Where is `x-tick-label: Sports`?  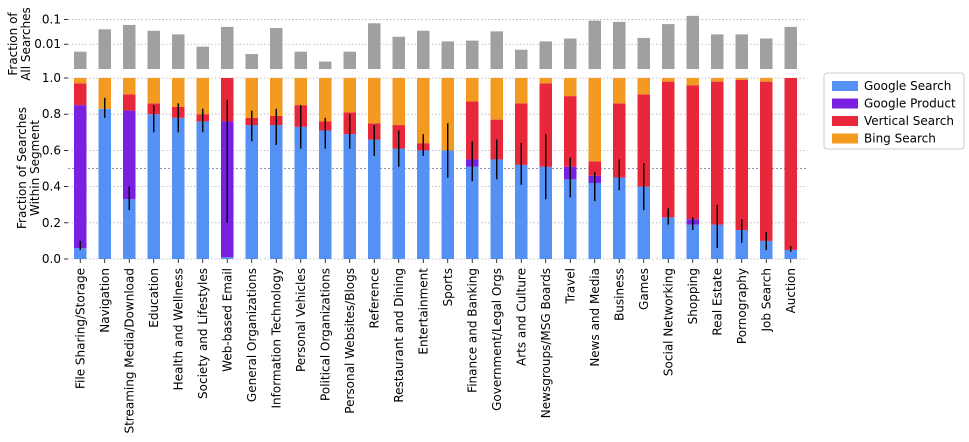
x-tick-label: Sports is located at coordinates (448, 287).